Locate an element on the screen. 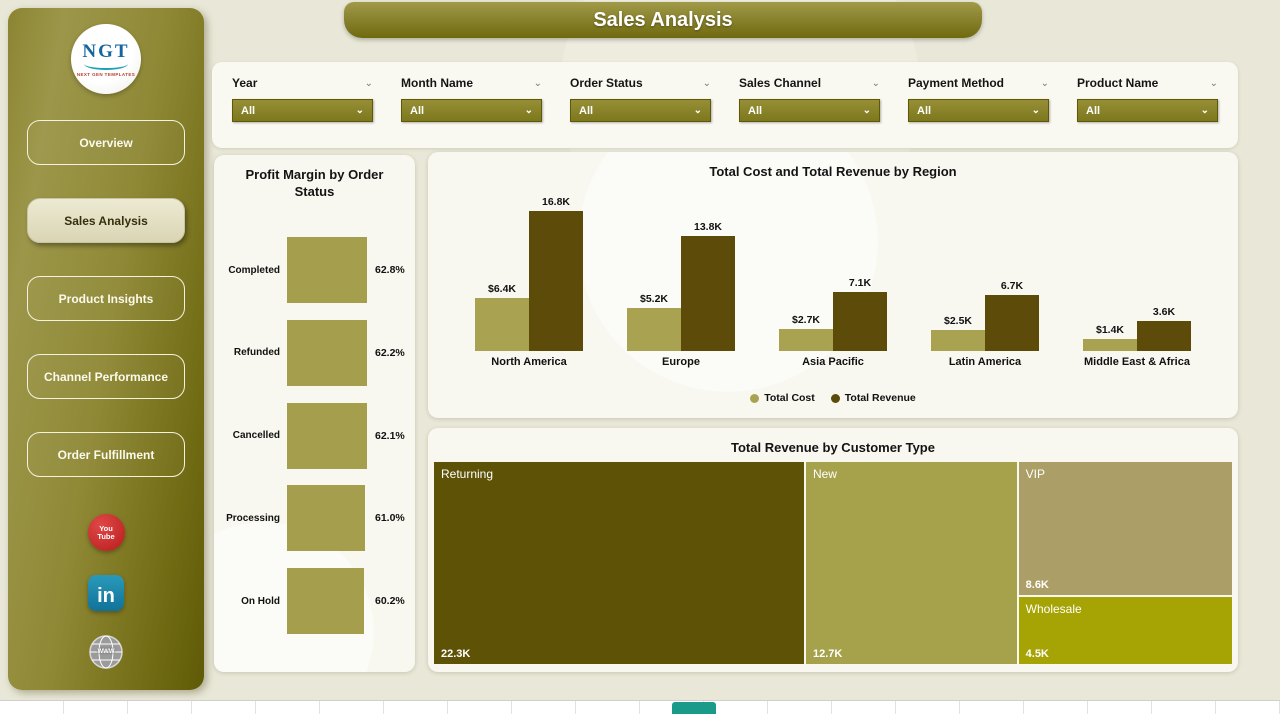 Image resolution: width=1280 pixels, height=714 pixels. filter-year: Year ⌄ All ⌄ is located at coordinates (302, 112).